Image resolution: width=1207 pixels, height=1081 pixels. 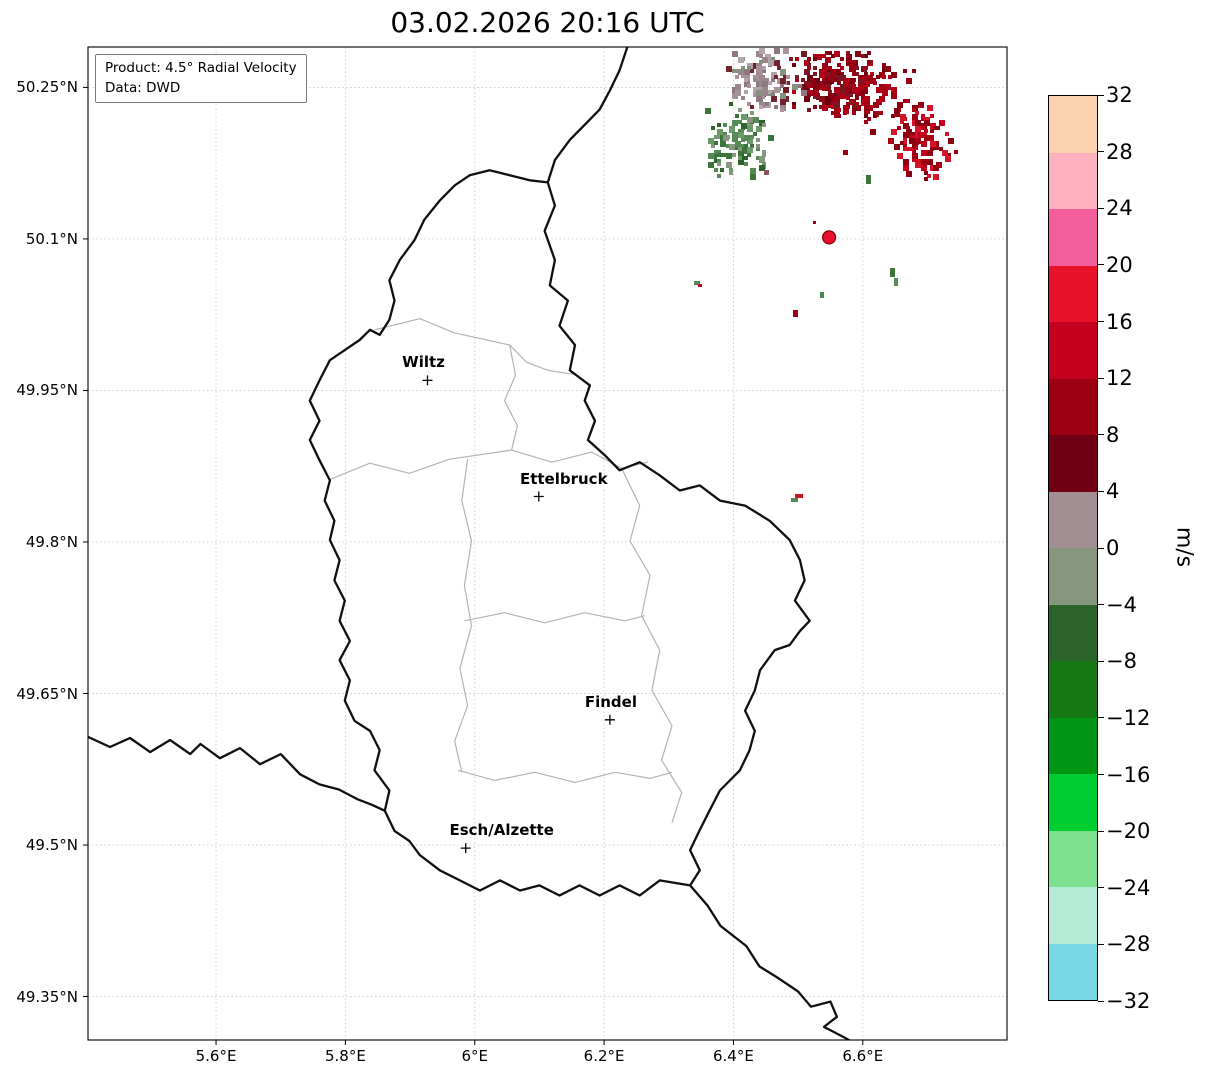 What do you see at coordinates (547, 22) in the screenshot?
I see `figure-title: 03.02.2026 20:16 UTC` at bounding box center [547, 22].